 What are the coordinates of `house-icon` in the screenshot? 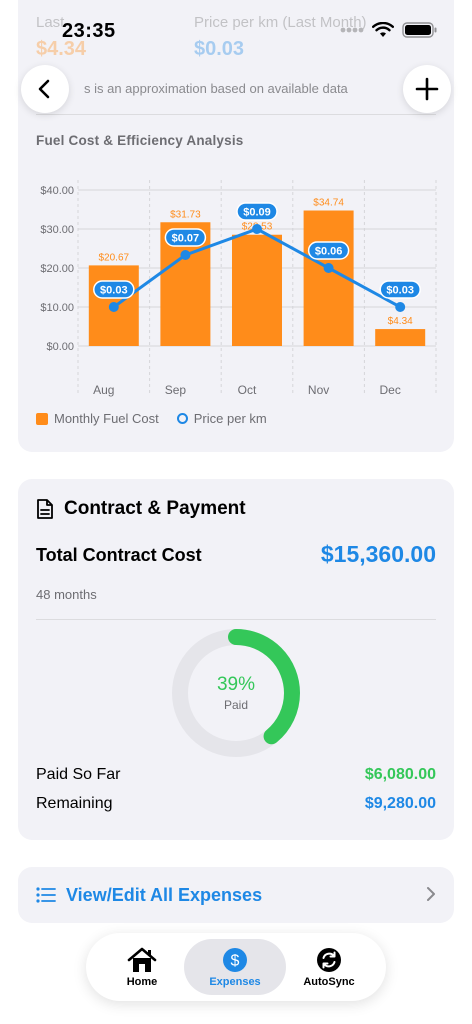 It's located at (142, 959).